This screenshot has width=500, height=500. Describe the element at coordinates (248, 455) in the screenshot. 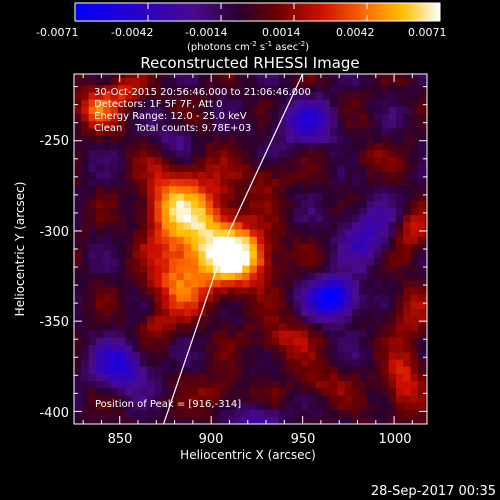

I see `x-axis-label: Heliocentric X (arcsec)` at that location.